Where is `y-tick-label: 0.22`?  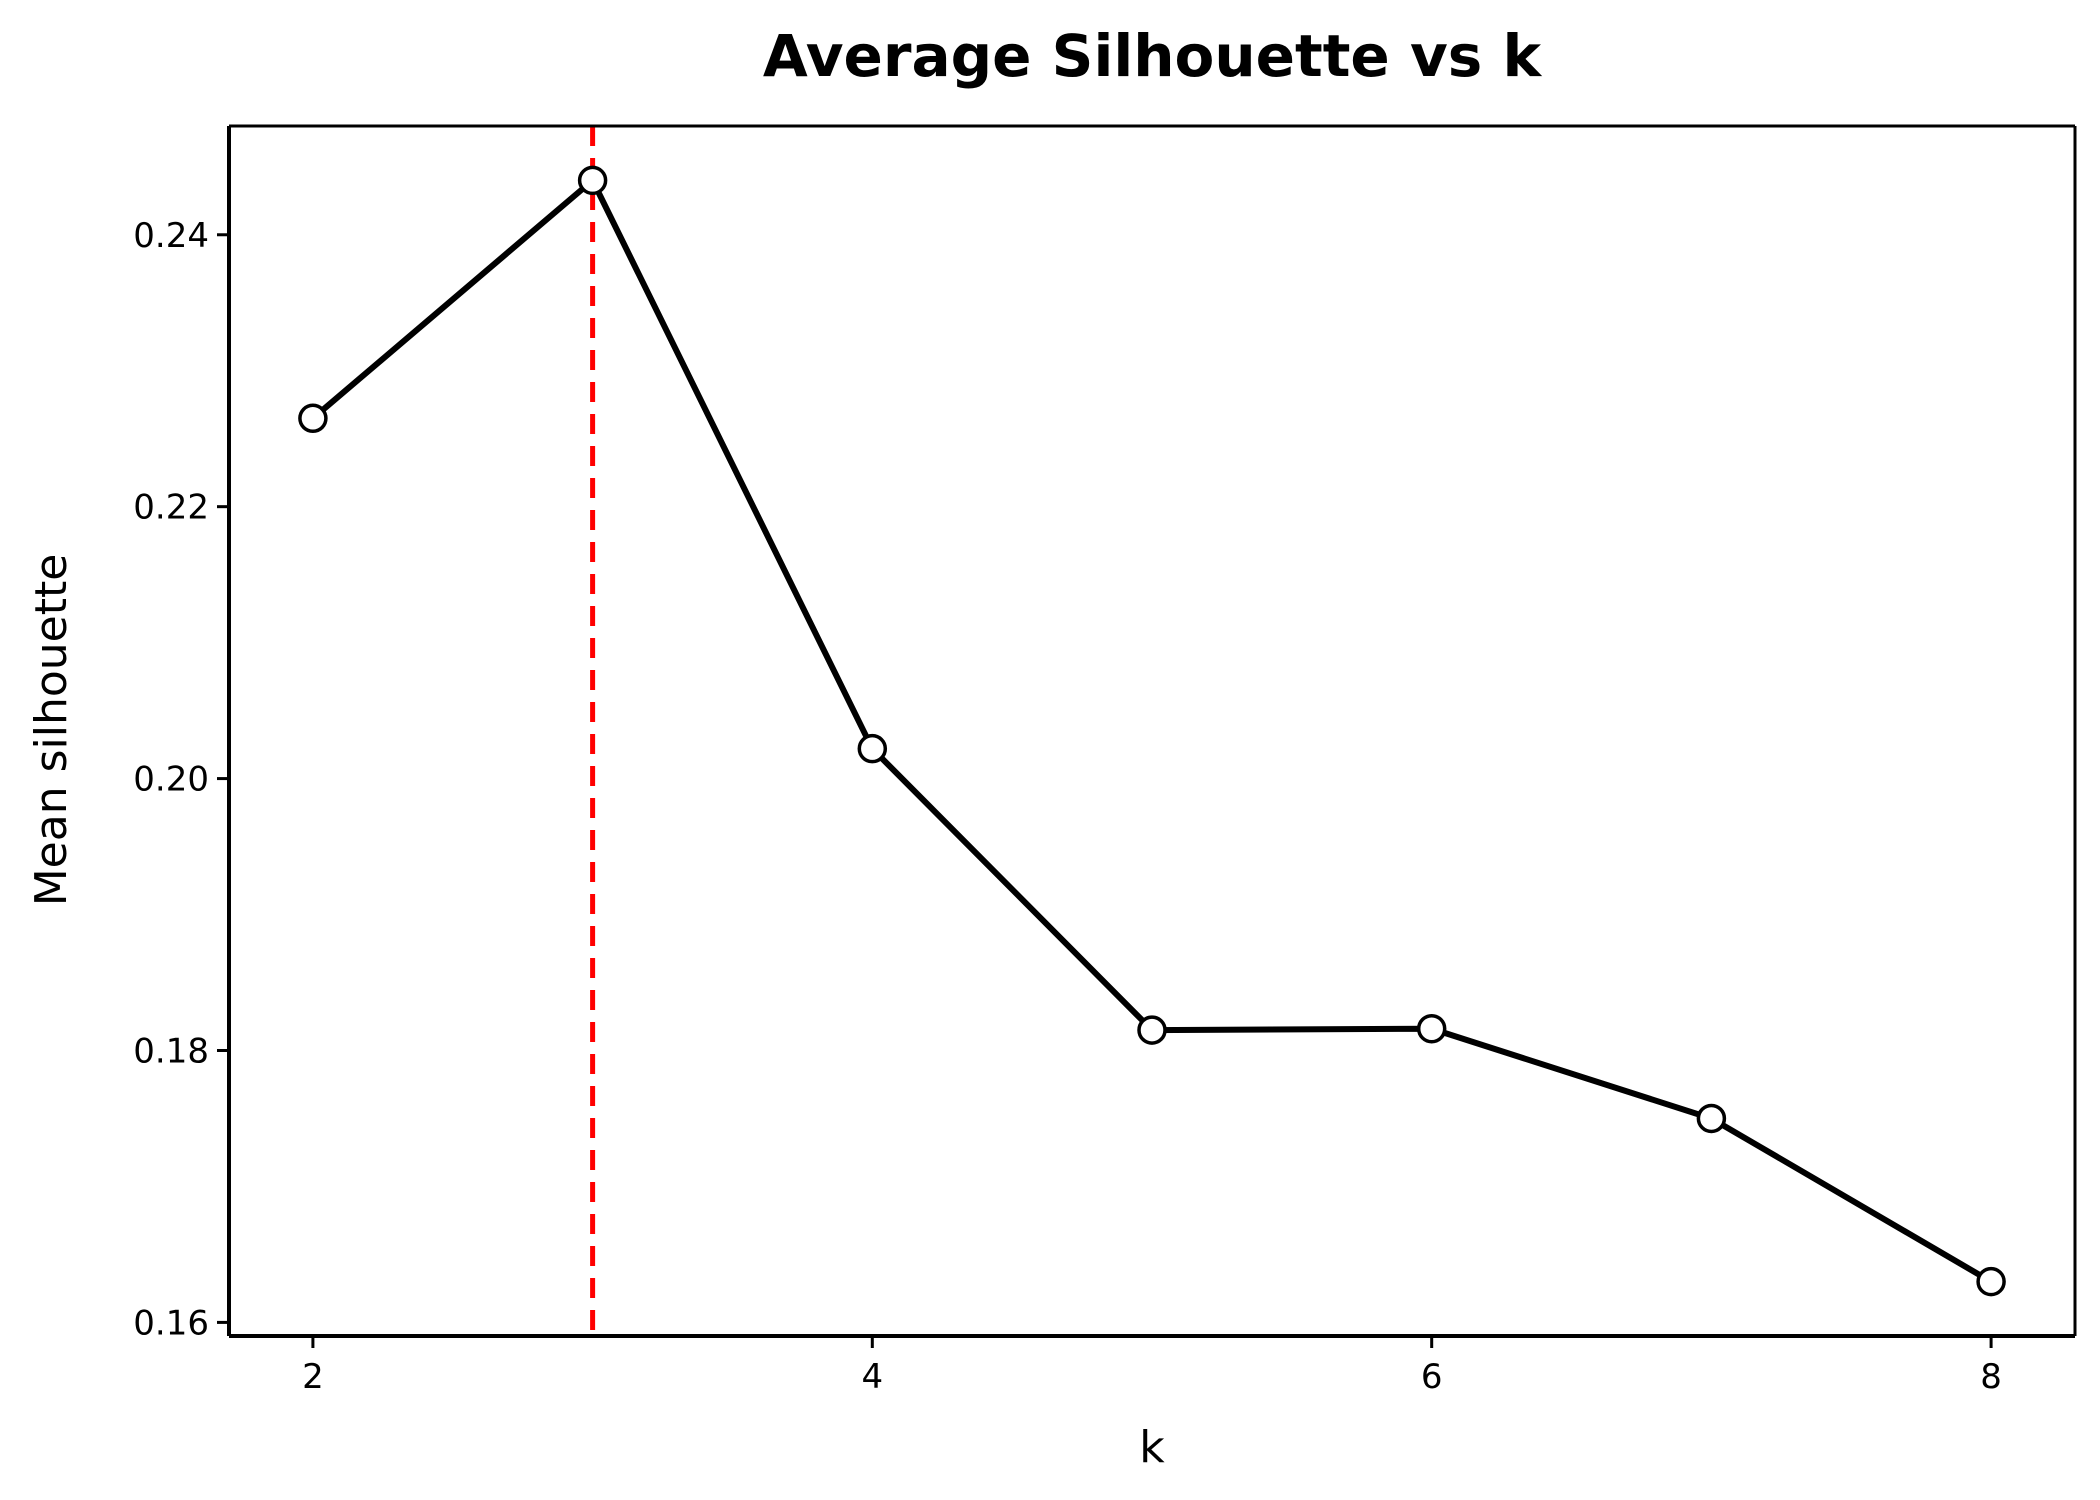 y-tick-label: 0.22 is located at coordinates (171, 508).